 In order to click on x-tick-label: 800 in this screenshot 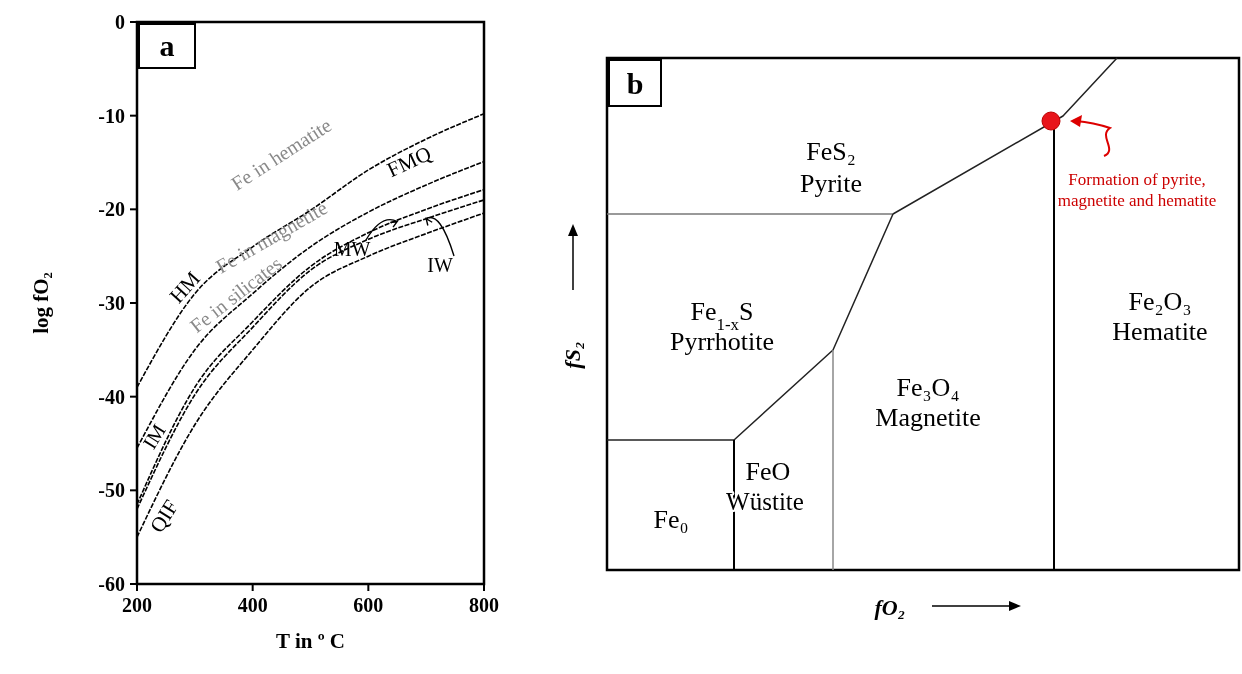, I will do `click(484, 605)`.